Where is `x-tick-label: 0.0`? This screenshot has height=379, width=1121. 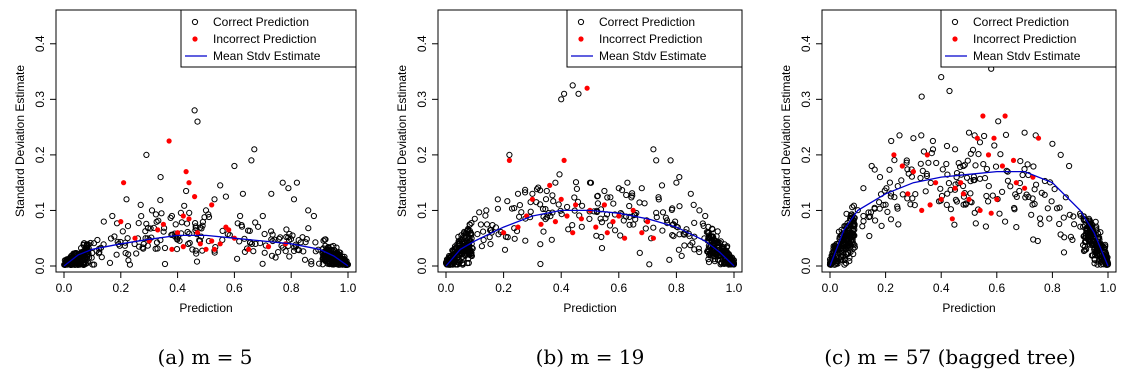
x-tick-label: 0.0 is located at coordinates (830, 288).